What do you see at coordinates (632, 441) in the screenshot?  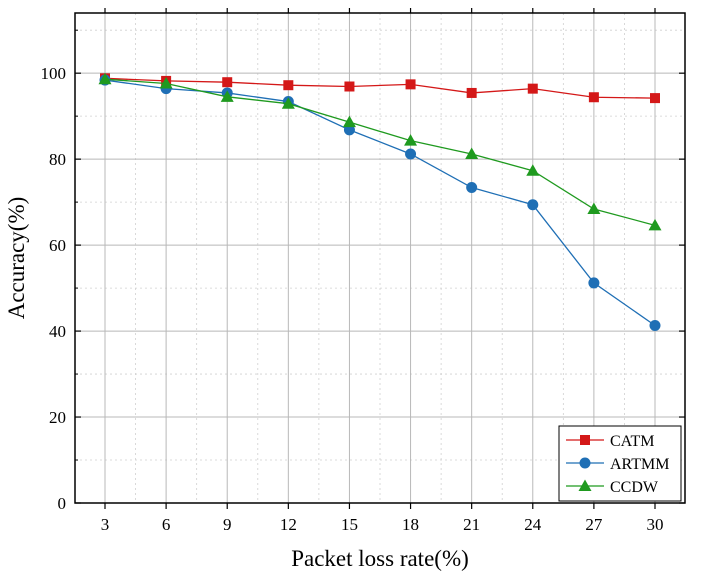 I see `legend-label-catm: CATM` at bounding box center [632, 441].